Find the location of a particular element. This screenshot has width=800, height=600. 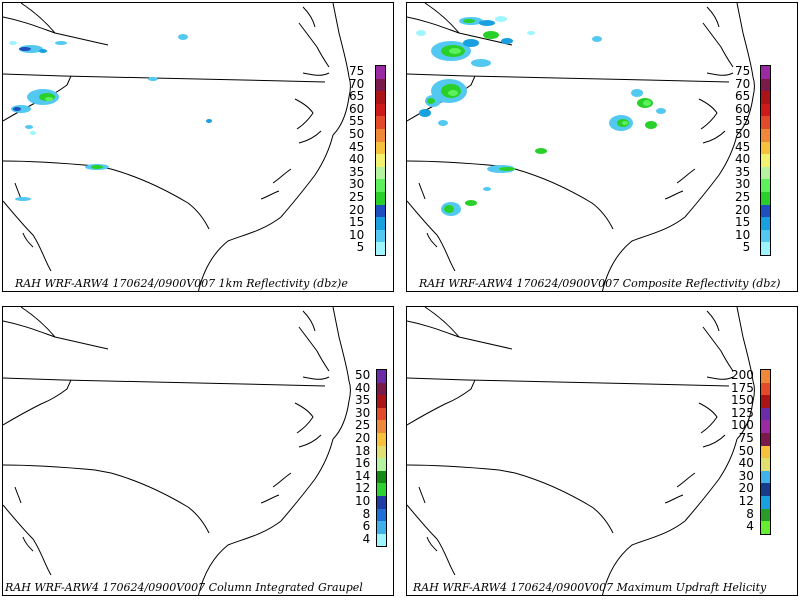

scale-label: 12 is located at coordinates (746, 500).